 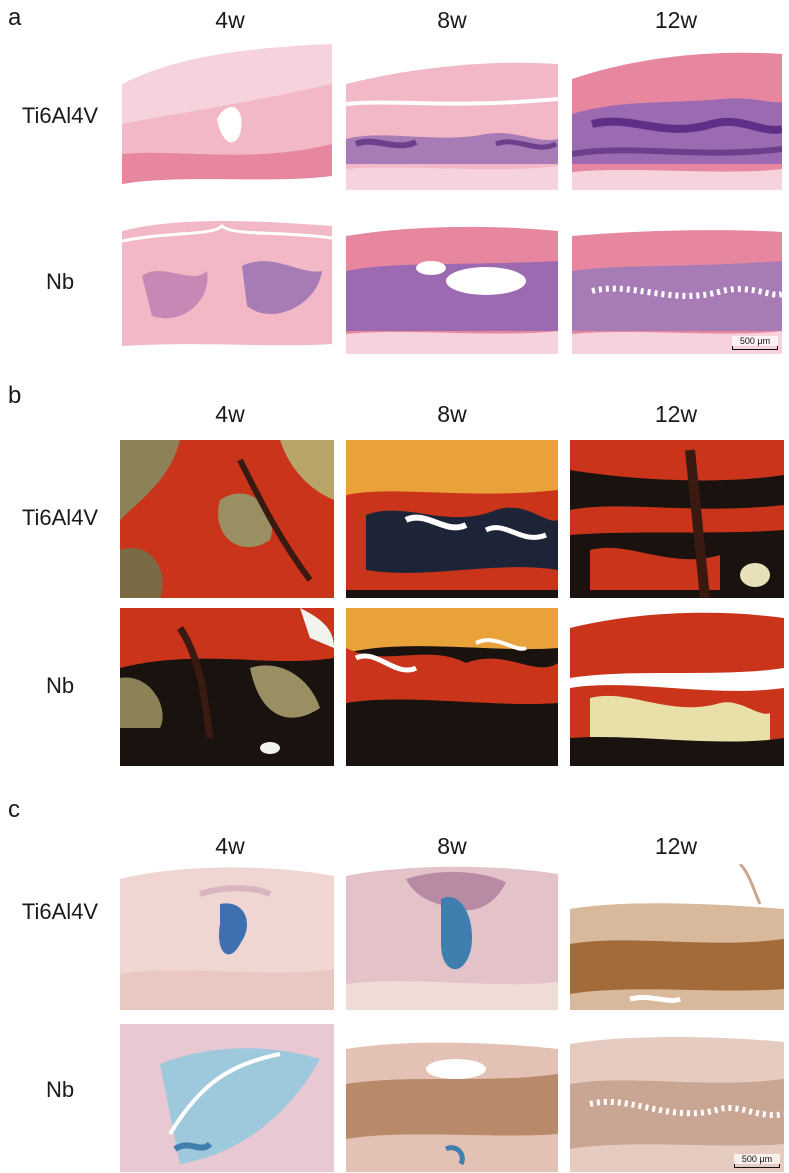 What do you see at coordinates (677, 117) in the screenshot?
I see `he-micrograph-ti6al4v-12w` at bounding box center [677, 117].